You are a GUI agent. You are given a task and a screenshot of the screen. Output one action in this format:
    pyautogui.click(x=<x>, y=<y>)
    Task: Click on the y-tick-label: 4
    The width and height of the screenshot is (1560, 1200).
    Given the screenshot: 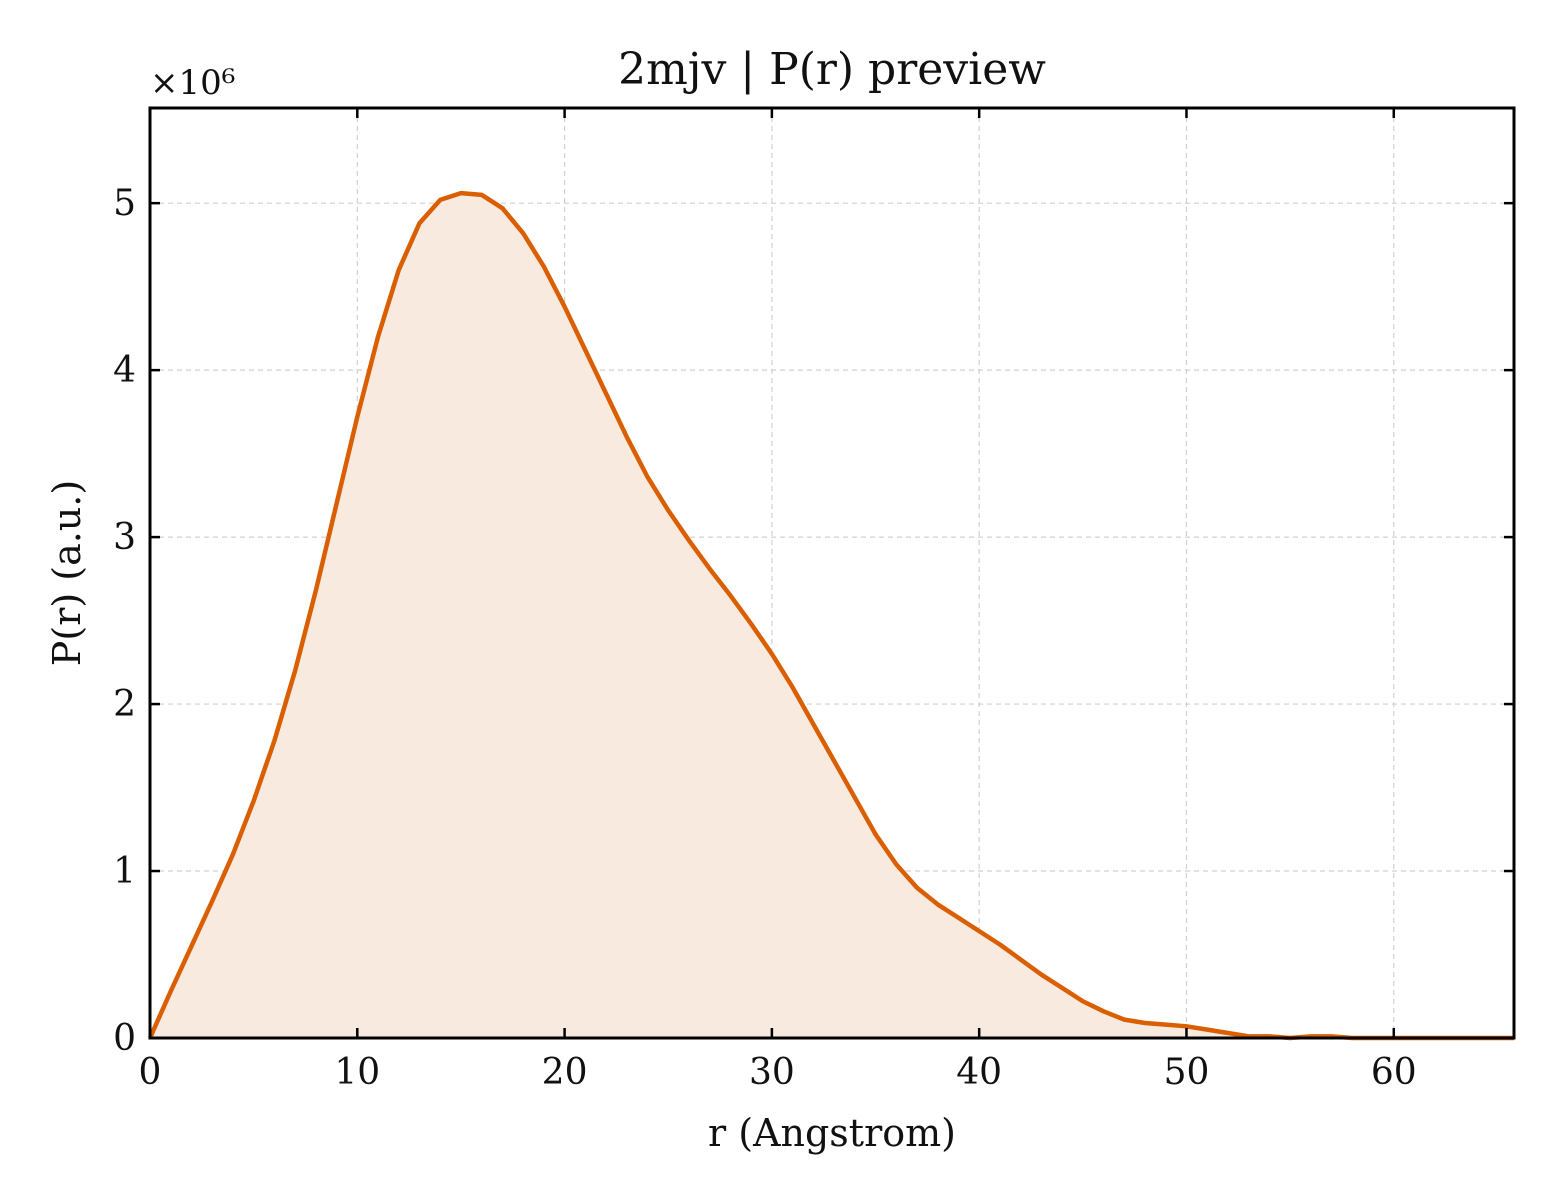 What is the action you would take?
    pyautogui.click(x=124, y=370)
    